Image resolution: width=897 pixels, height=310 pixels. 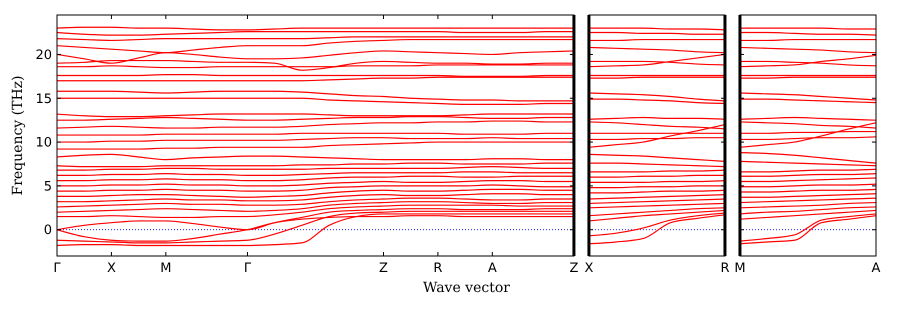 I want to click on x-axis-title: Wave vector, so click(x=466, y=288).